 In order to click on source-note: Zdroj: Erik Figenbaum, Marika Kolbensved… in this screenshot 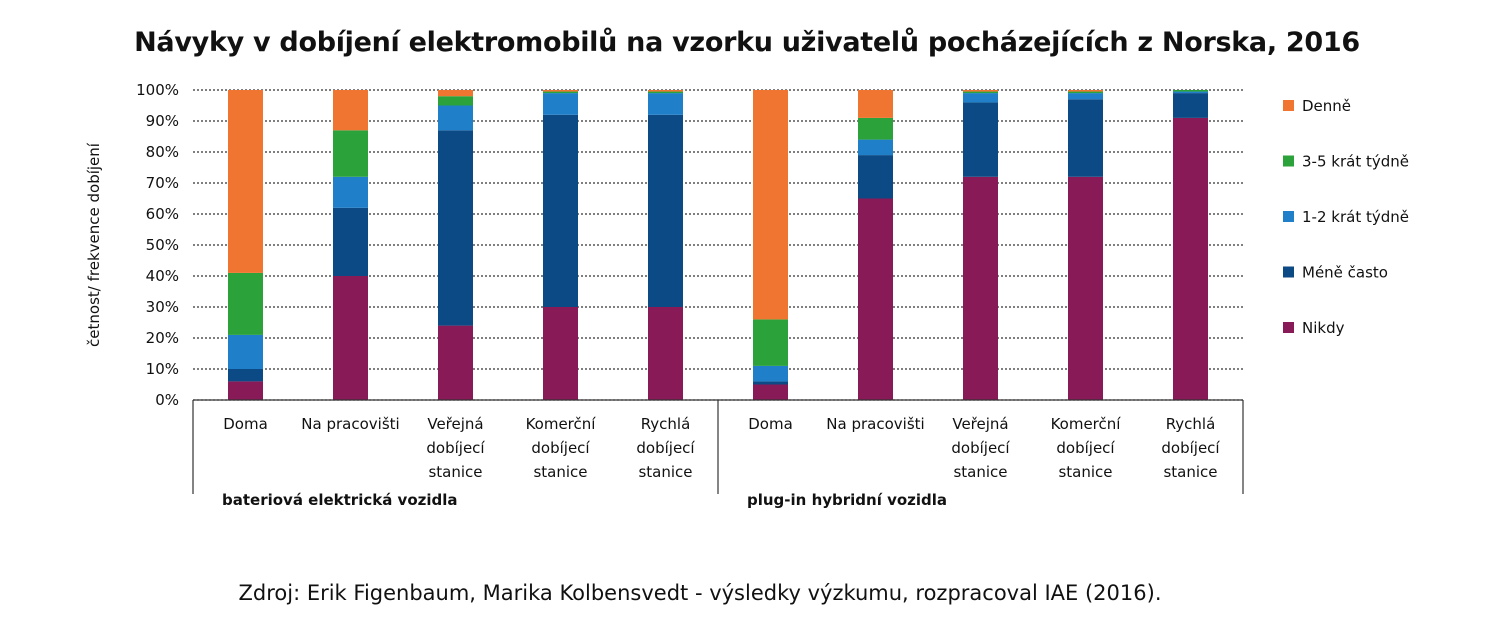, I will do `click(700, 593)`.